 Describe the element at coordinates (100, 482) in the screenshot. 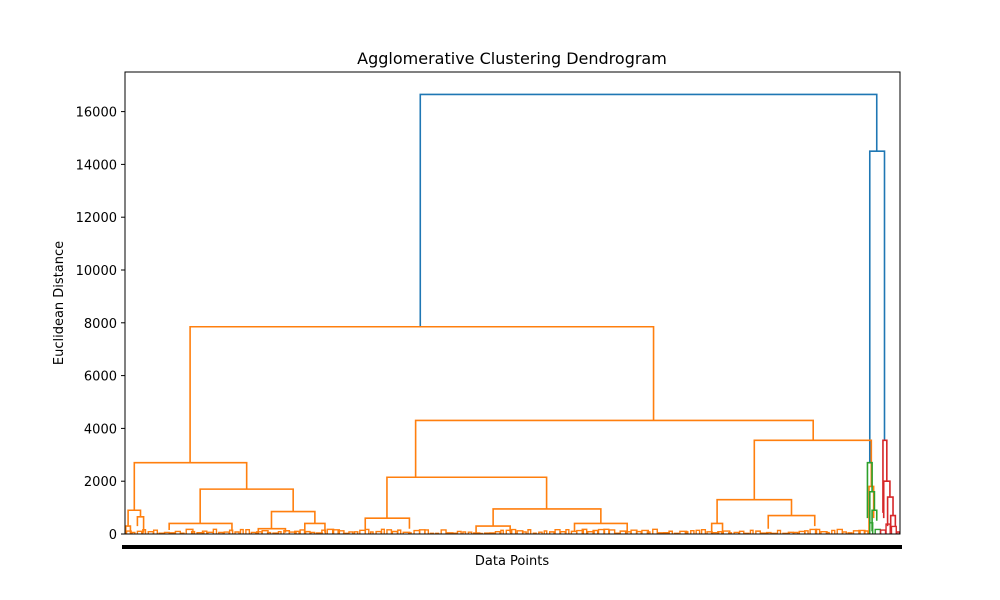

I see `y-tick-label: 2000` at that location.